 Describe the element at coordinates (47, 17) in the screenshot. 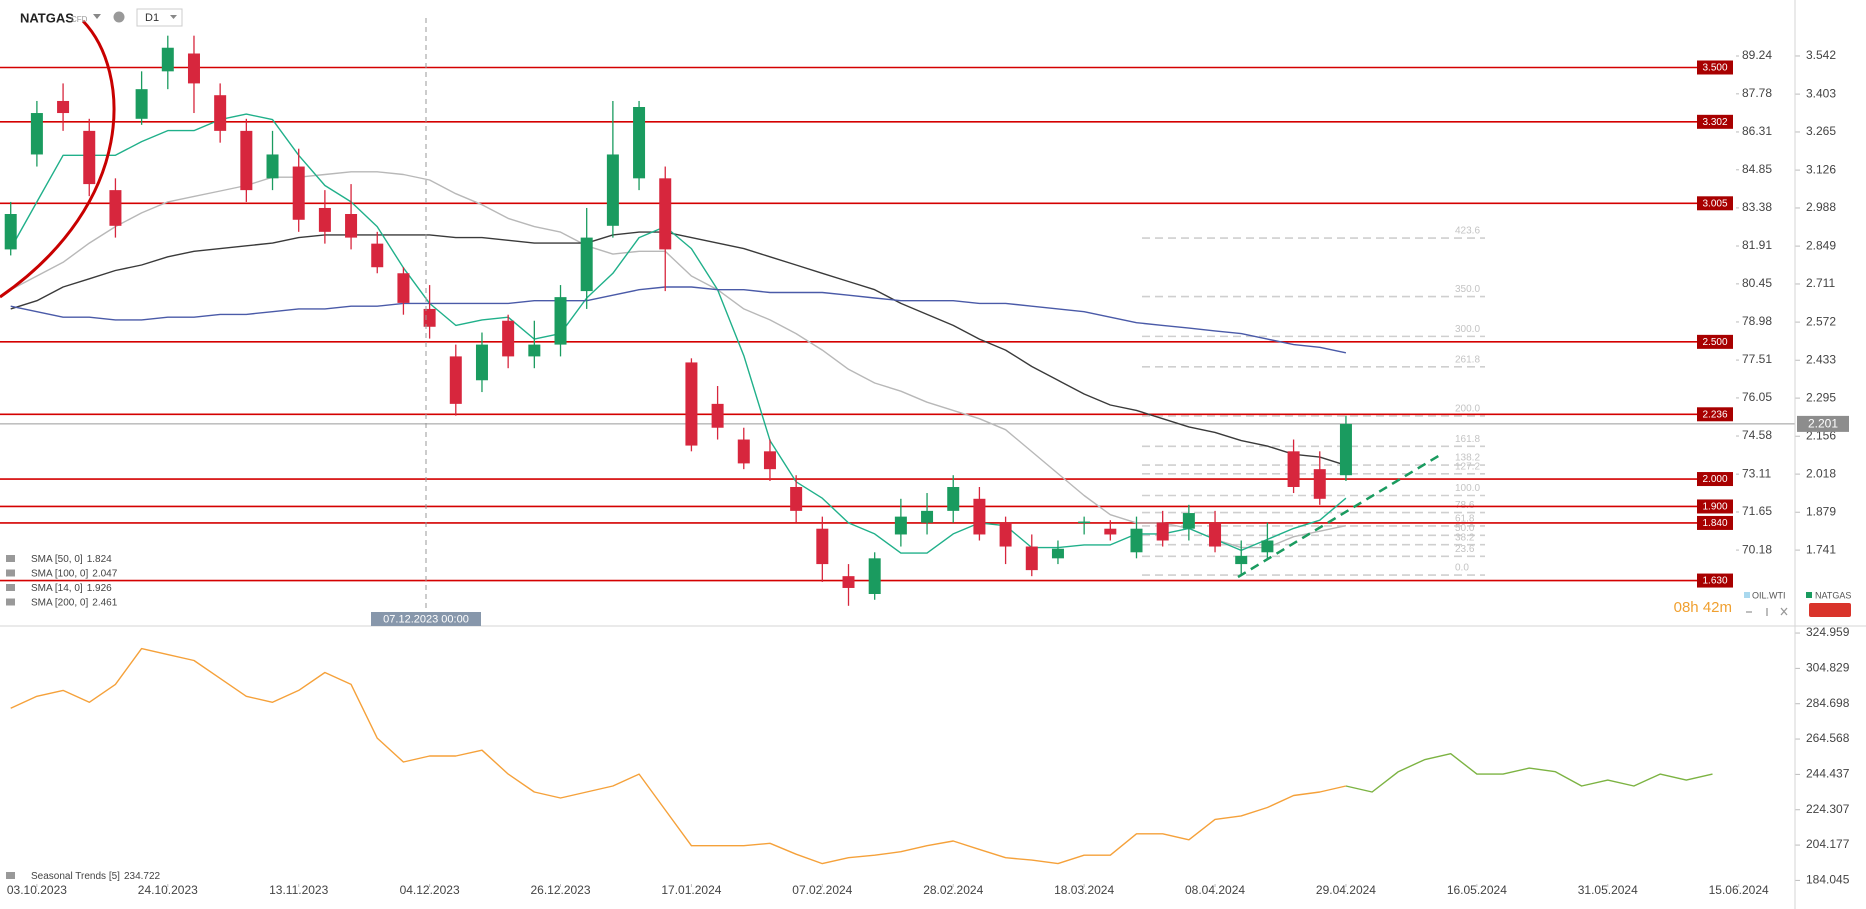

I see `symbol: NATGAS` at that location.